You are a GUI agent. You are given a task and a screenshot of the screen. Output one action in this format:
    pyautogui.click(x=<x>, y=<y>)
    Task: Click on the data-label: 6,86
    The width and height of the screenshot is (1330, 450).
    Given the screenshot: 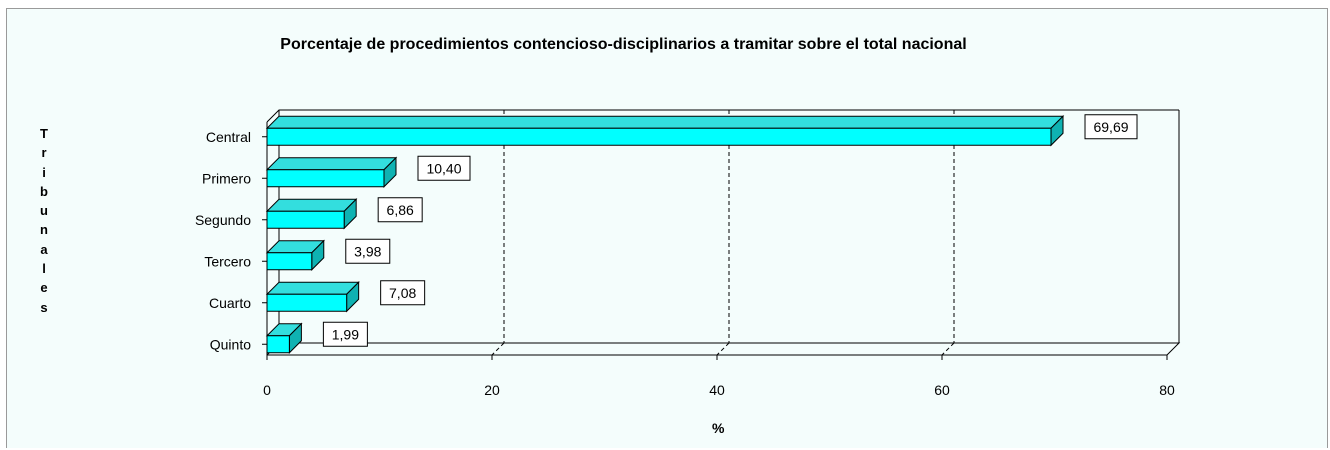 What is the action you would take?
    pyautogui.click(x=400, y=210)
    